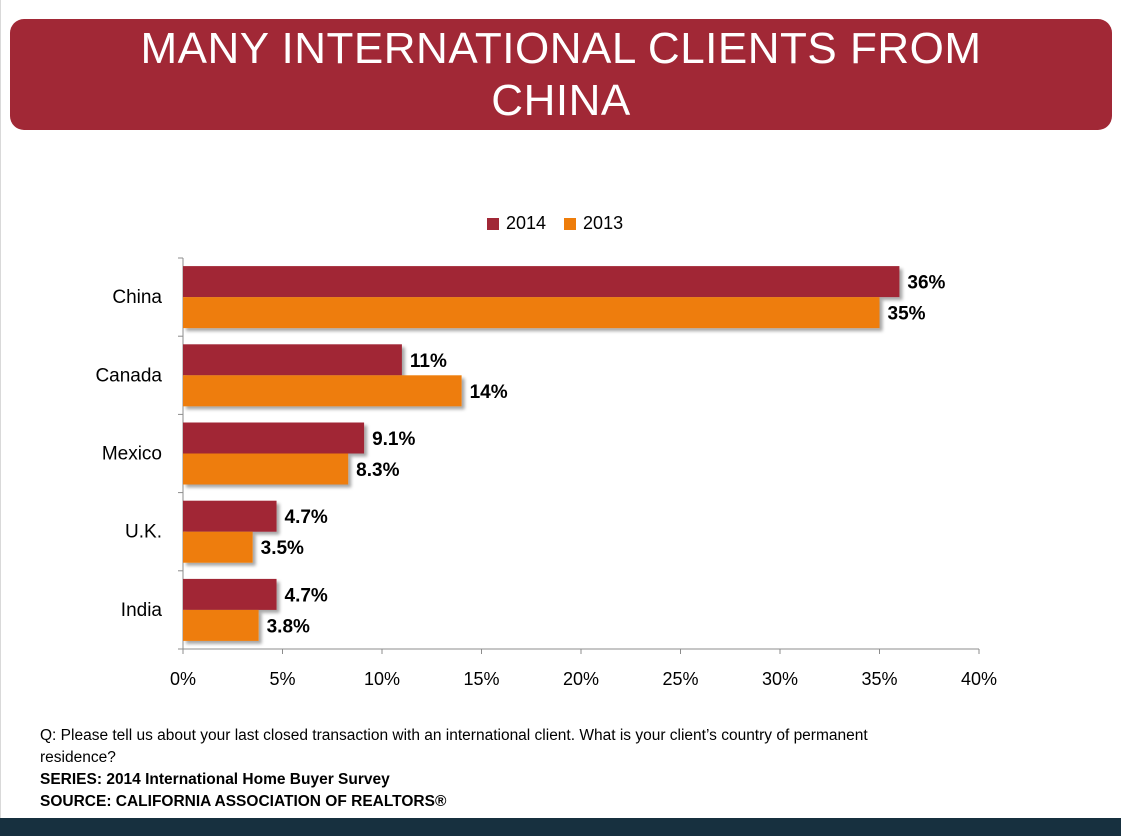  What do you see at coordinates (282, 548) in the screenshot?
I see `data-label-2013: 3.5%` at bounding box center [282, 548].